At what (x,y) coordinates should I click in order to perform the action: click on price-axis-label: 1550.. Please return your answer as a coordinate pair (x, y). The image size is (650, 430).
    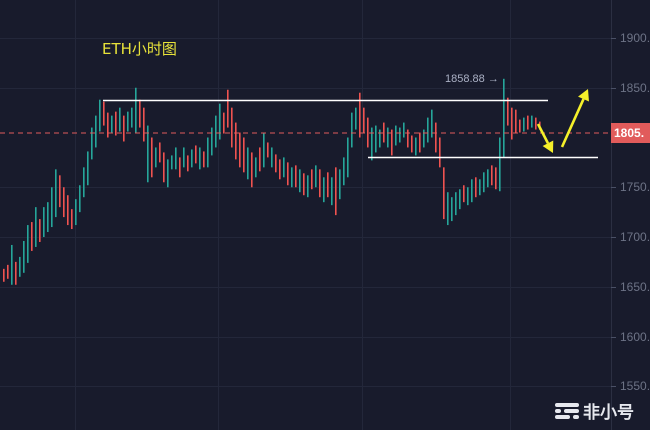
    Looking at the image, I should click on (635, 386).